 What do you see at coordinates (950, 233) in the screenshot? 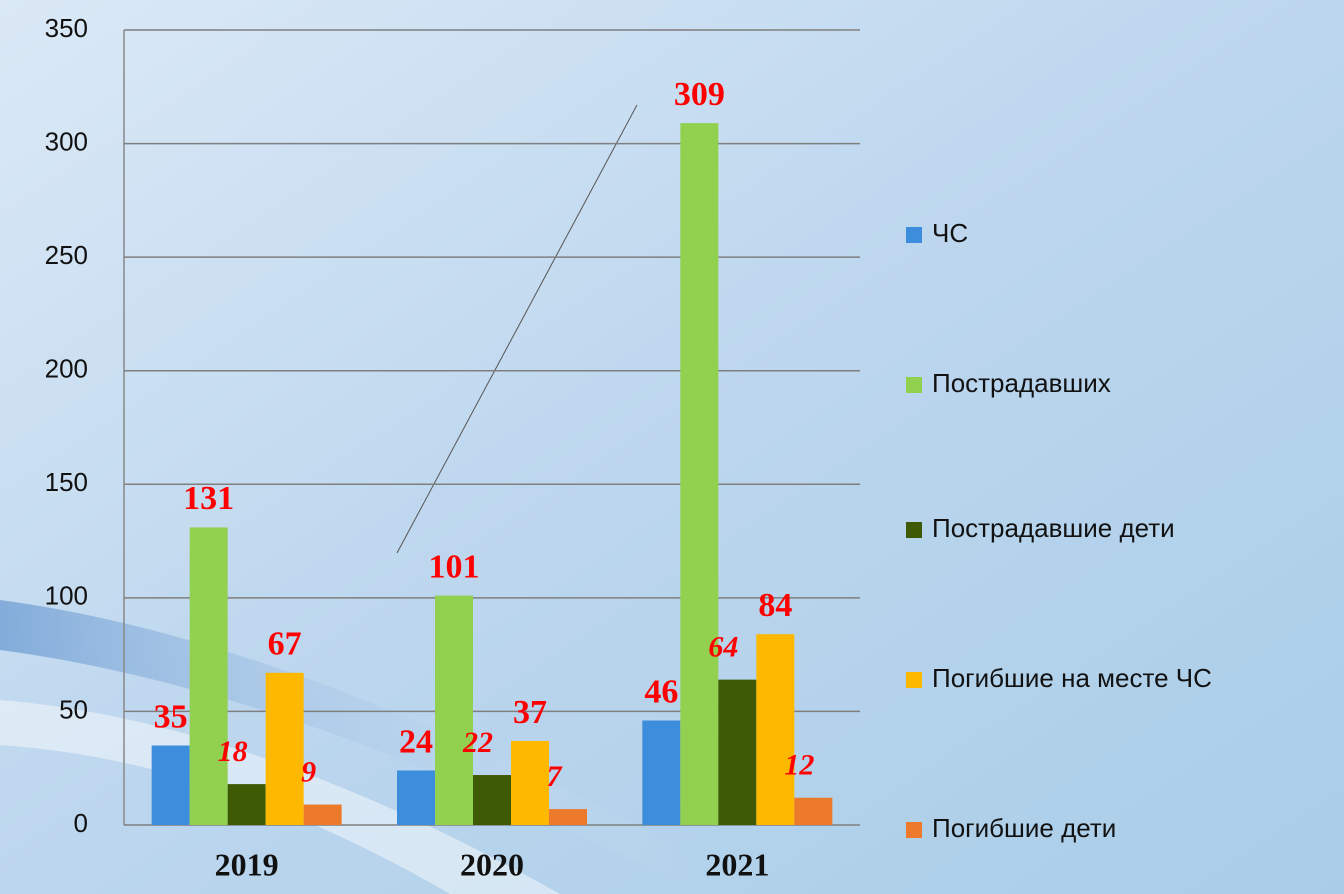
I see `legend-label: ЧС` at bounding box center [950, 233].